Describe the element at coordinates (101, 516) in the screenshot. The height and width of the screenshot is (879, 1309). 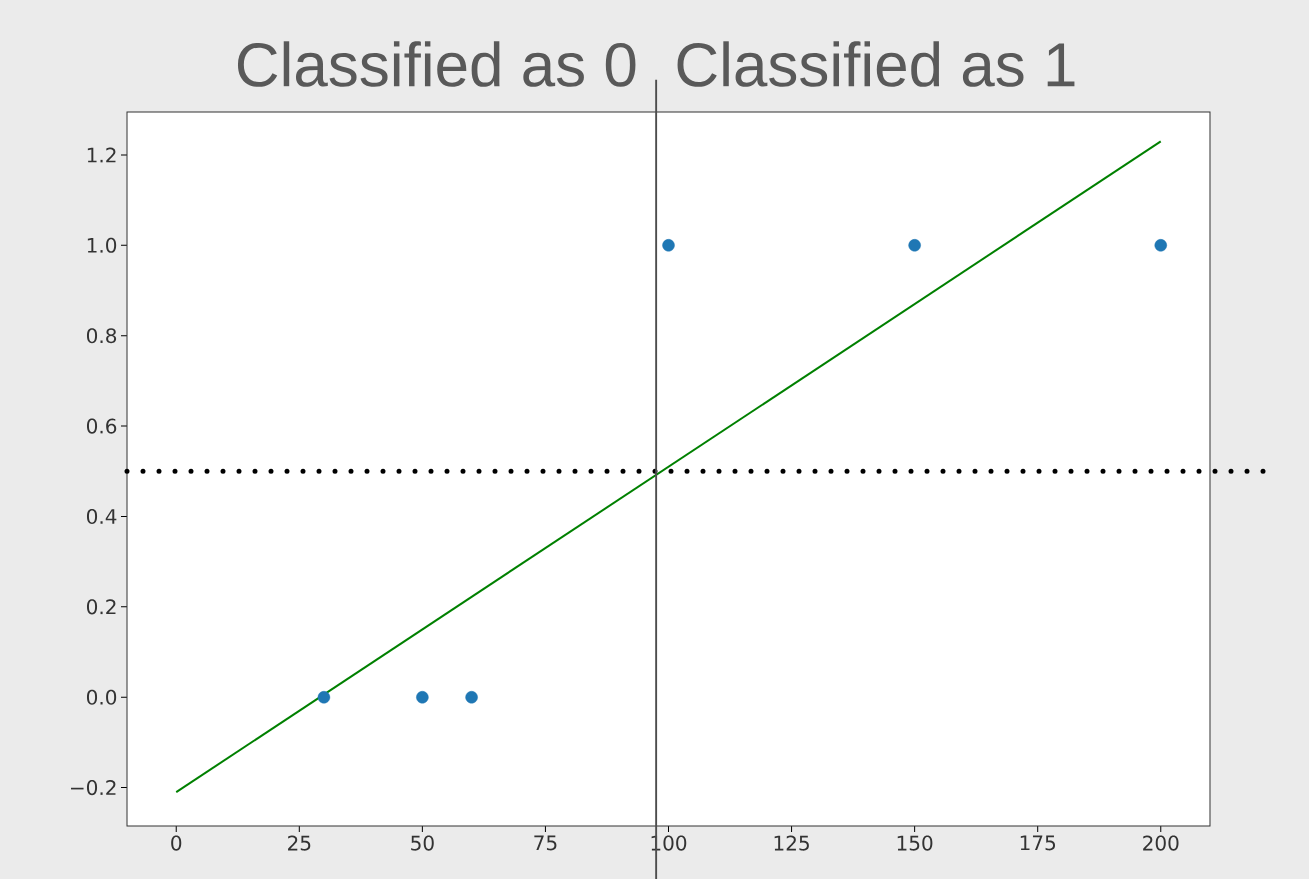
I see `y-tick-label: 0.4` at that location.